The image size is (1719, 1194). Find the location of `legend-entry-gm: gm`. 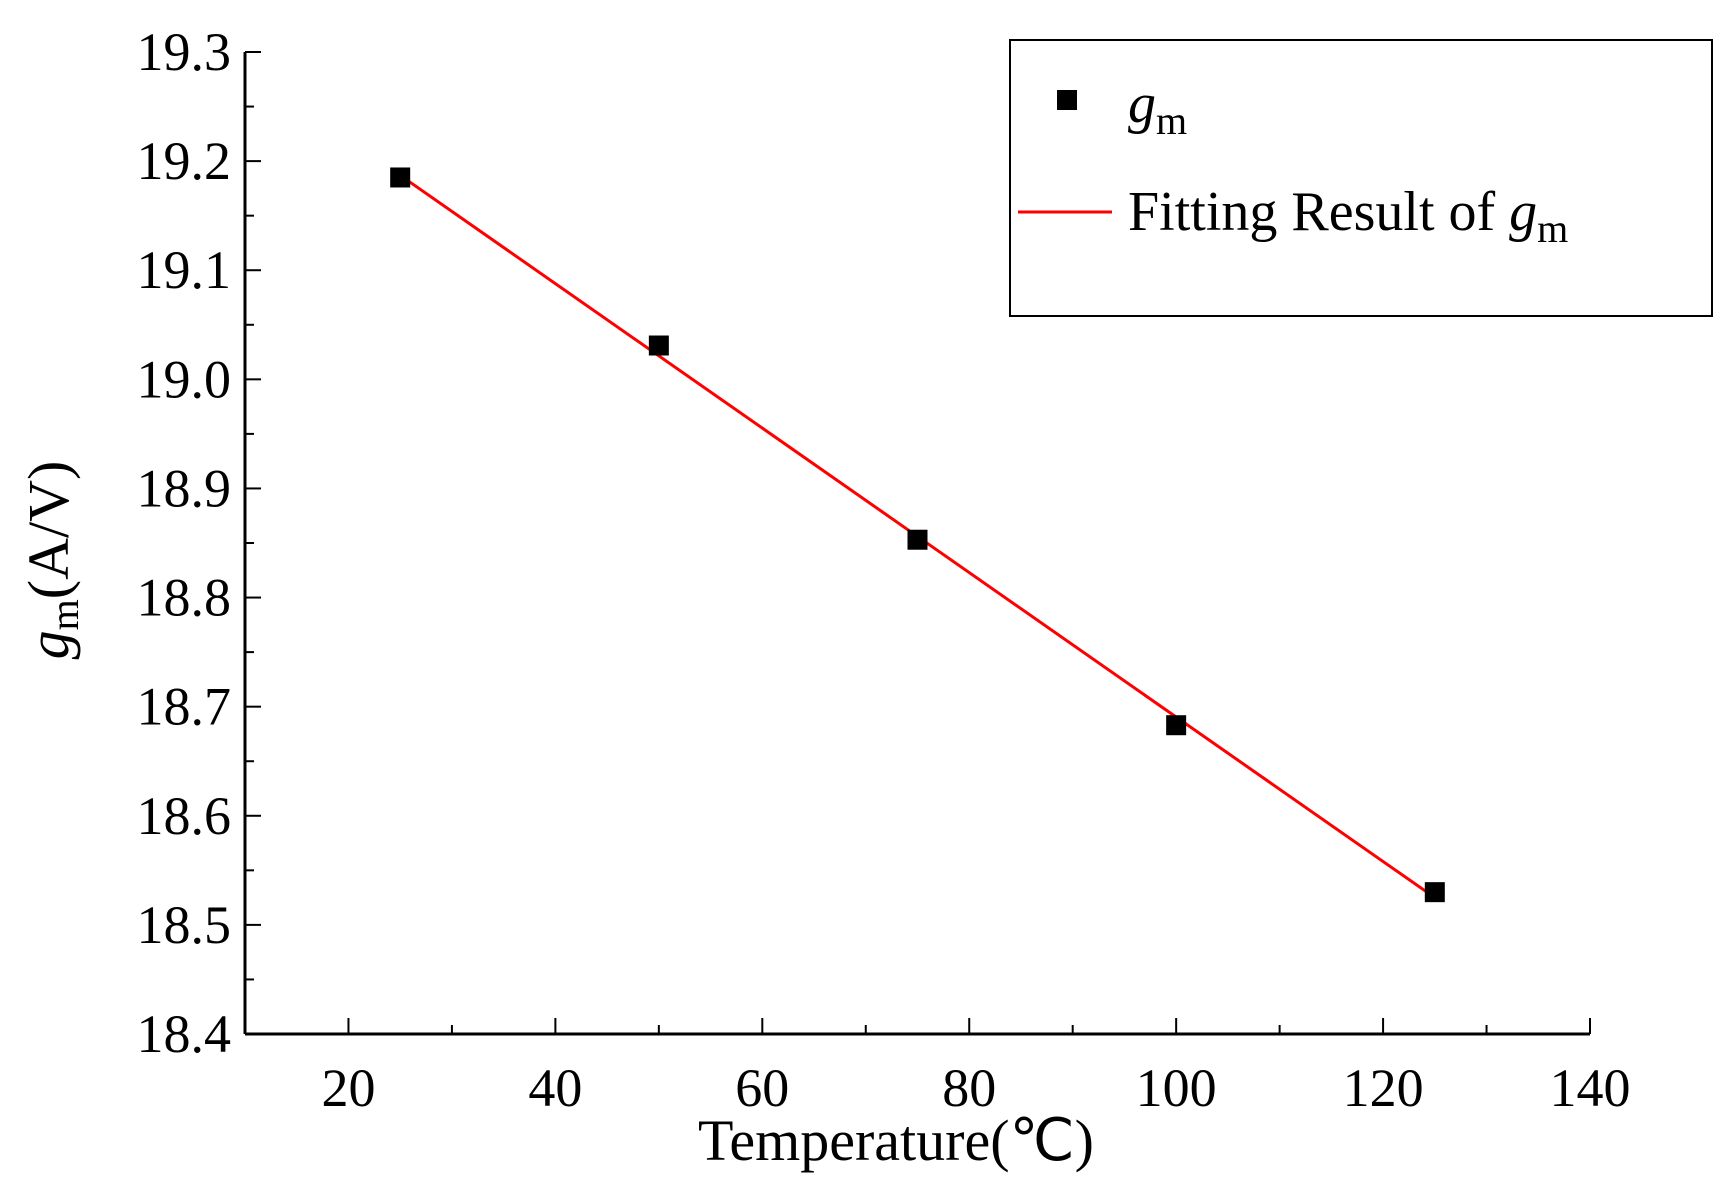

legend-entry-gm: gm is located at coordinates (1157, 108).